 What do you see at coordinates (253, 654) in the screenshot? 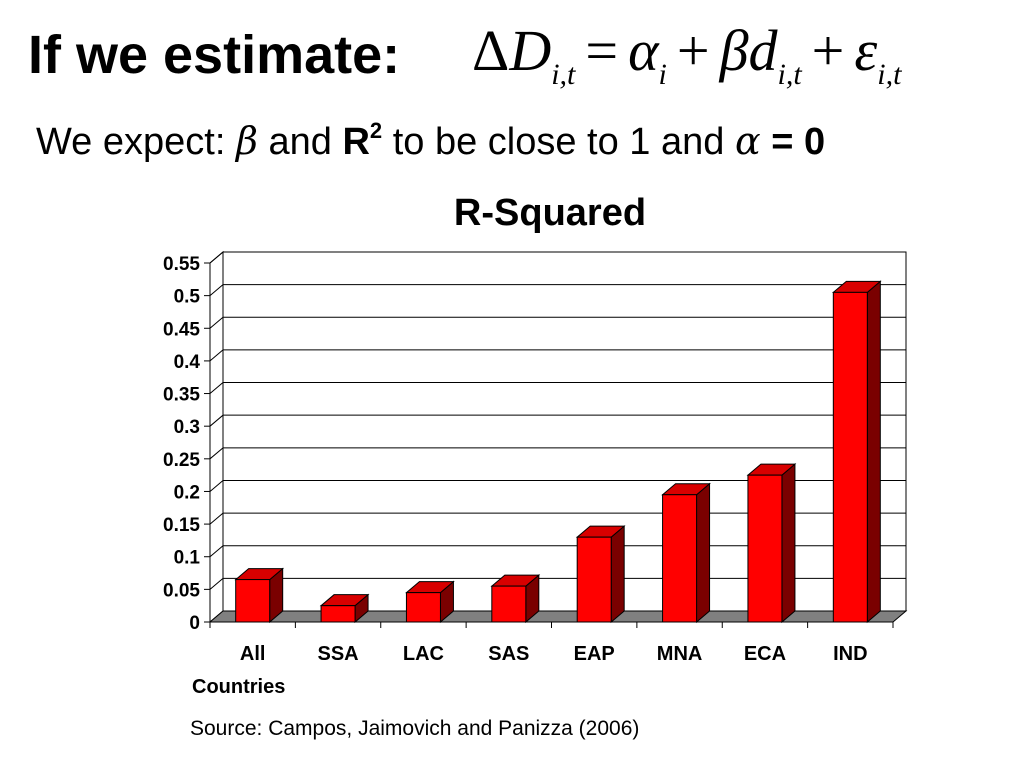
I see `x-category-label: All` at bounding box center [253, 654].